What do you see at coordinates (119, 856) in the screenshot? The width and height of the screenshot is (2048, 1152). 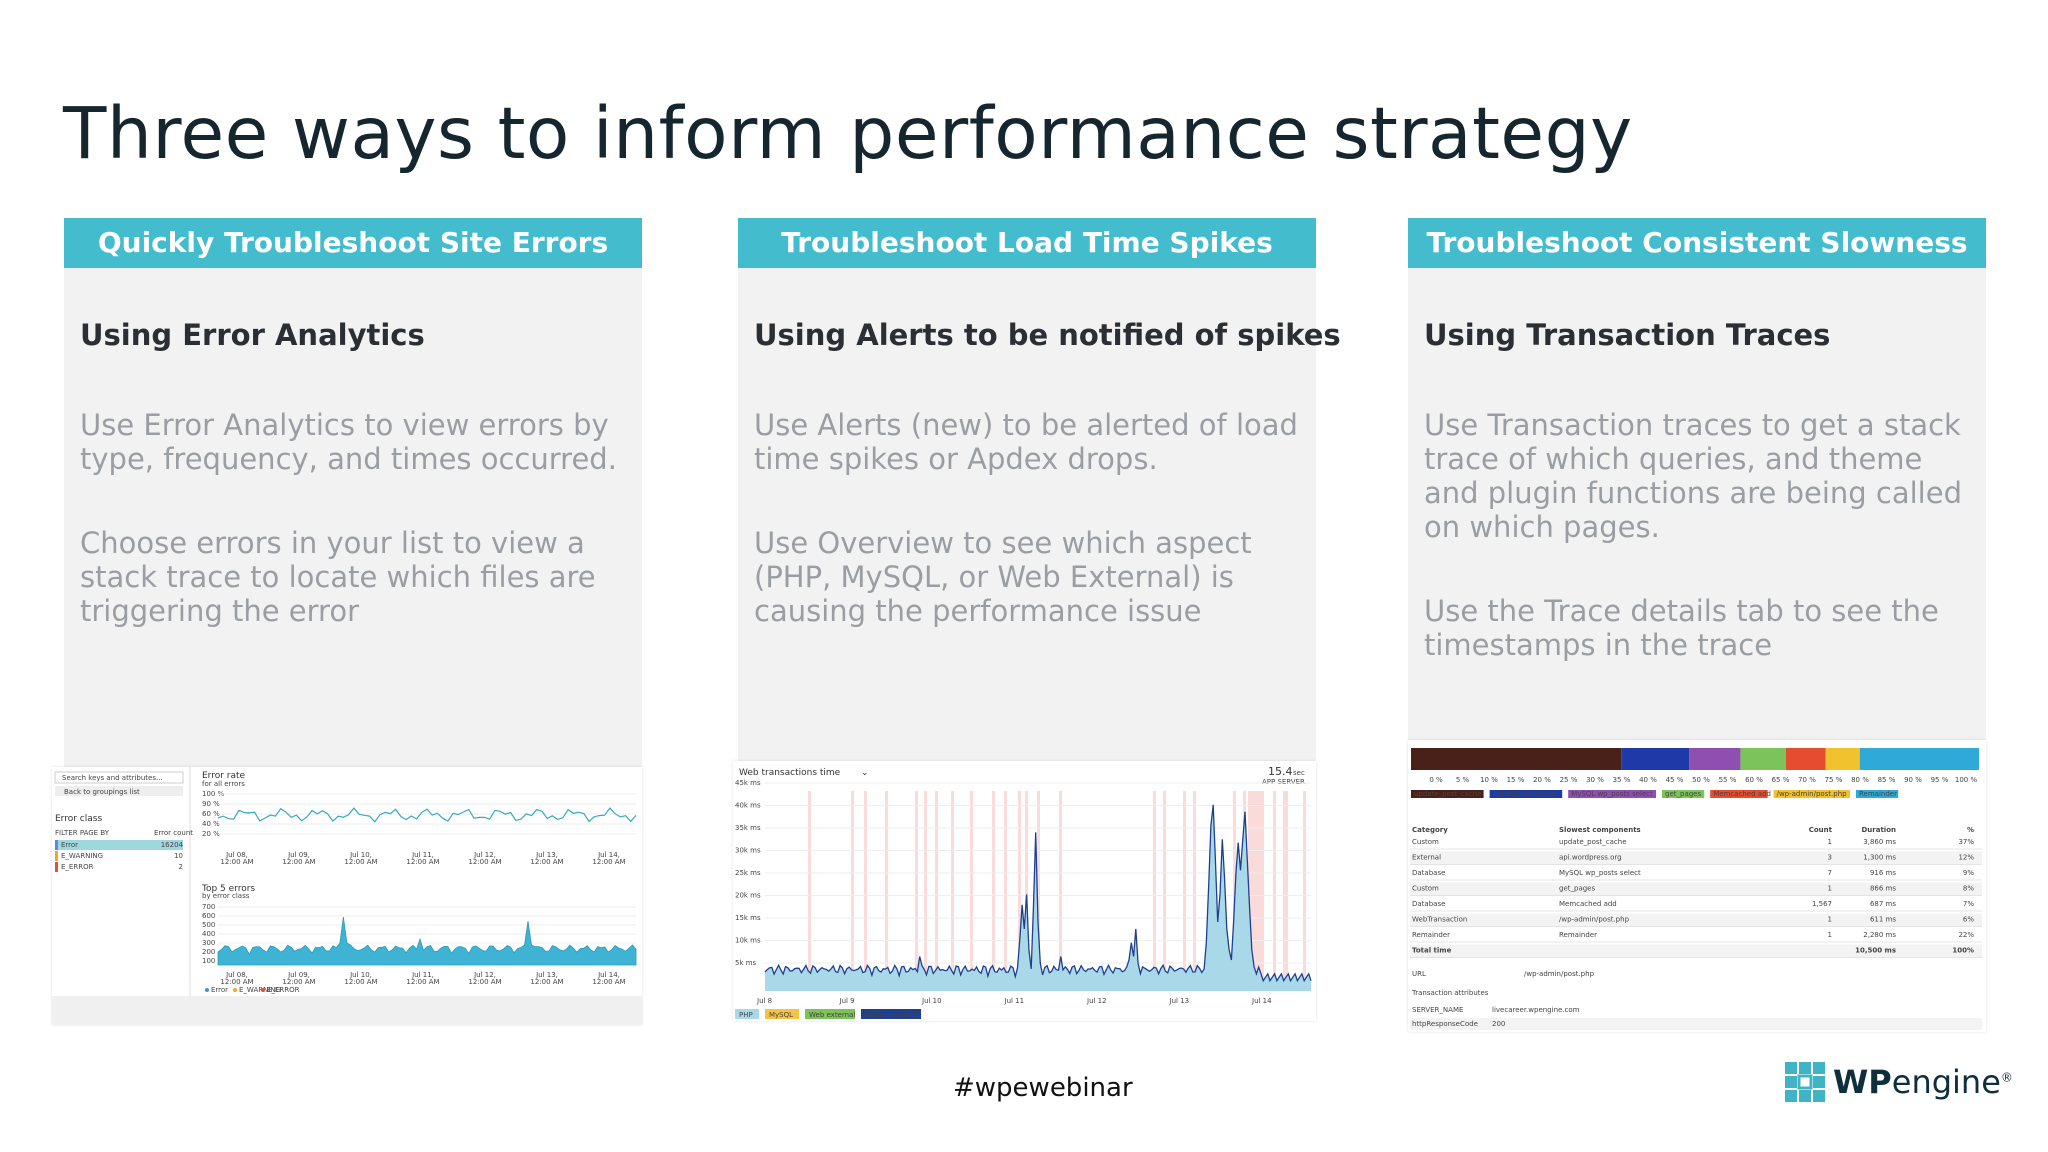 I see `error-class-row: E_WARNING 10` at bounding box center [119, 856].